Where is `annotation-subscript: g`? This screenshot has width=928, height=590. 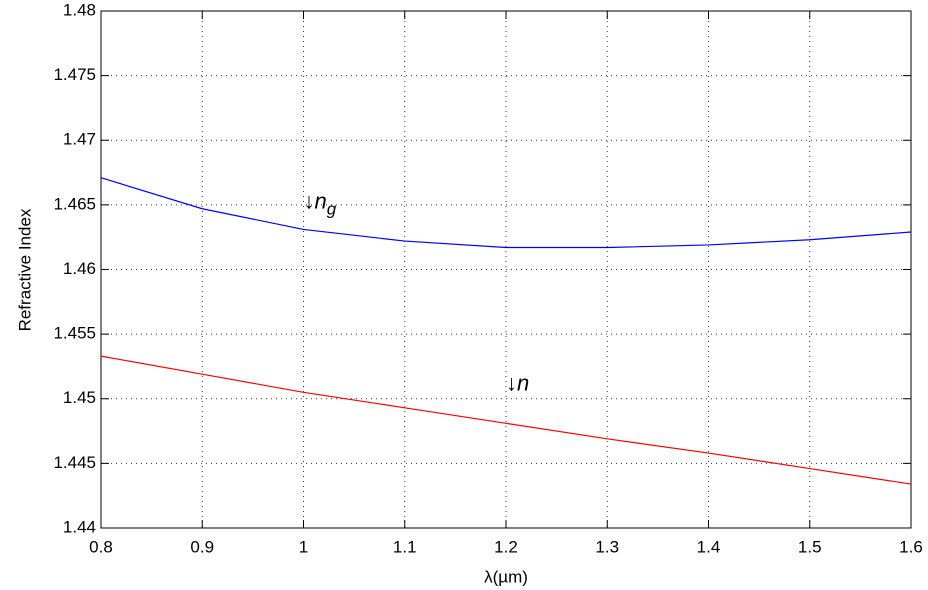 annotation-subscript: g is located at coordinates (332, 209).